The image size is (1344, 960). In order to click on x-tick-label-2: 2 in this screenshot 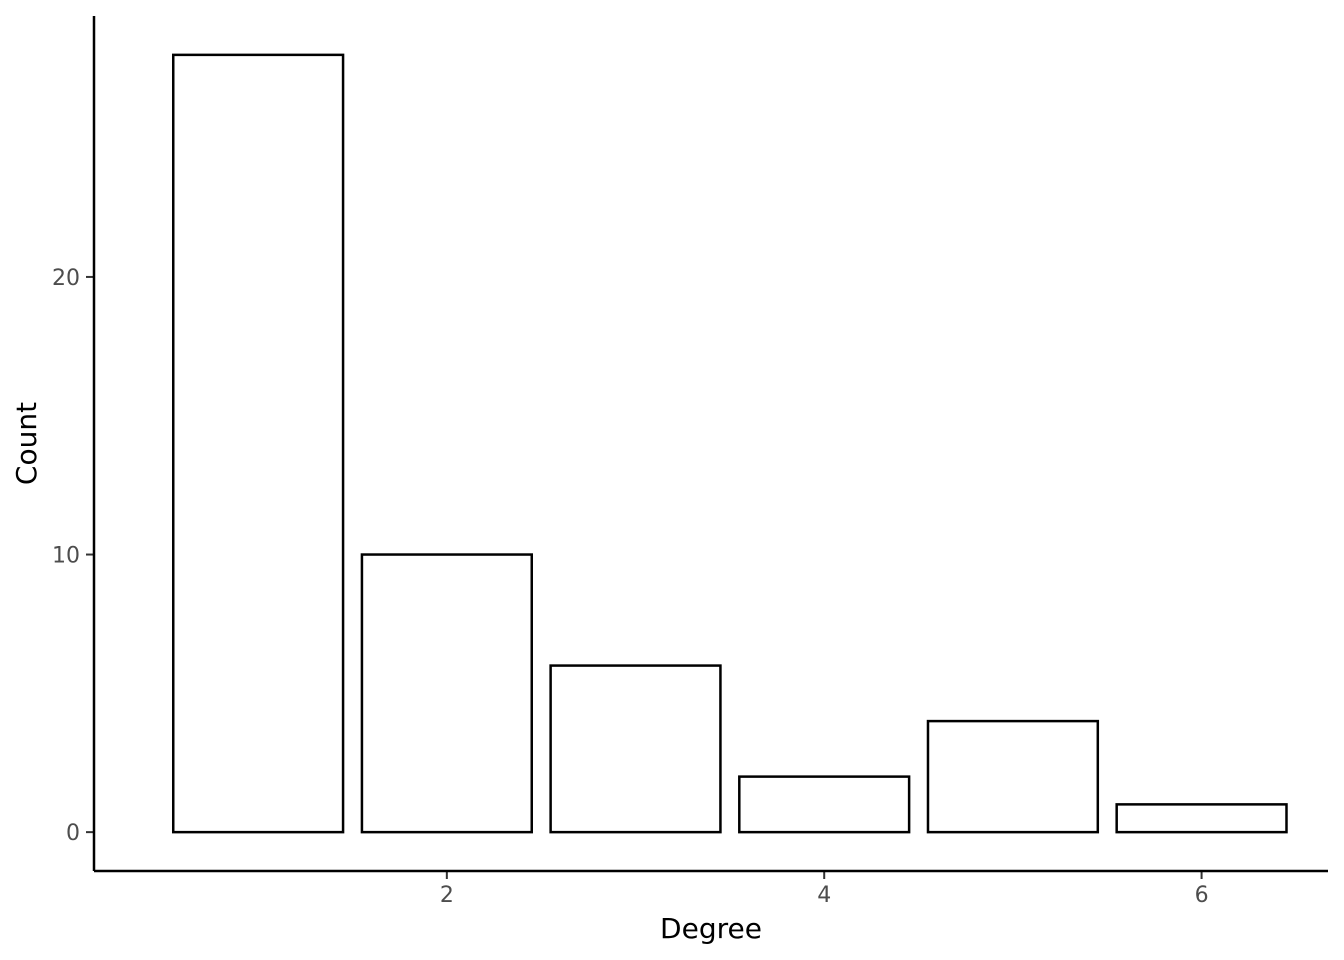, I will do `click(447, 895)`.